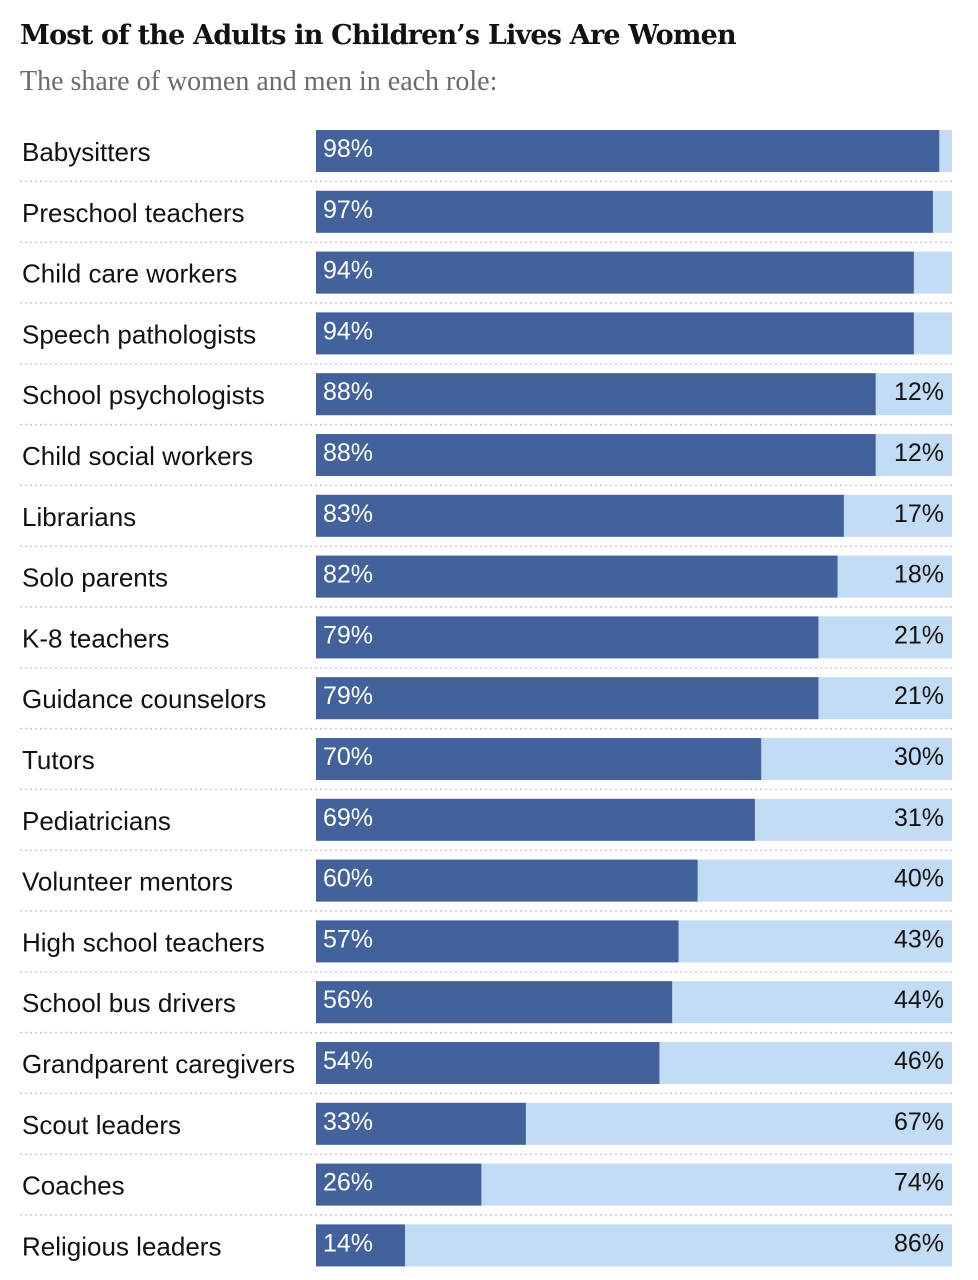  I want to click on women-value-label: 70%, so click(348, 757).